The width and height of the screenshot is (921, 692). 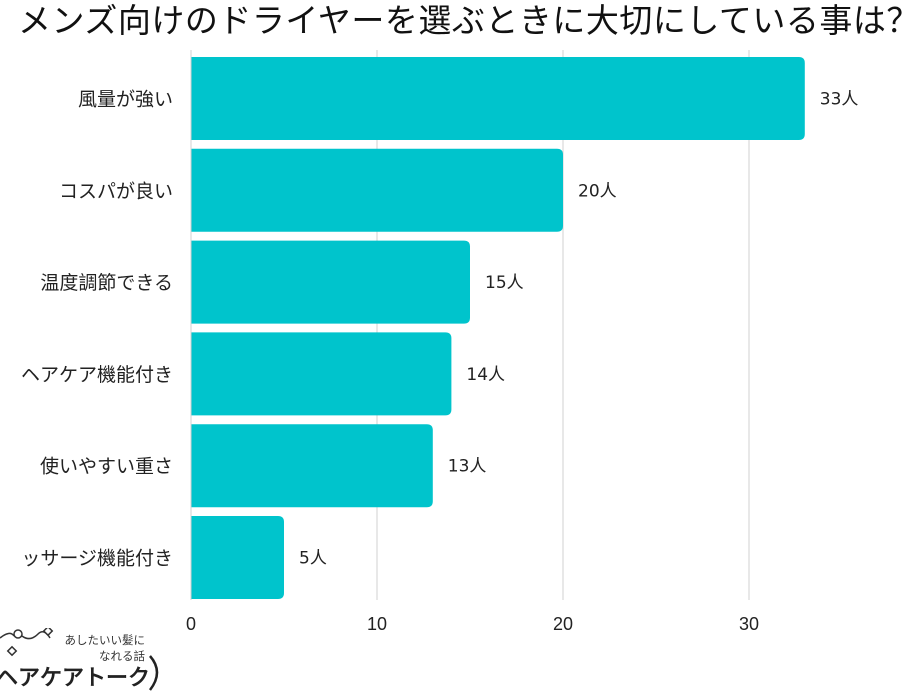 What do you see at coordinates (105, 648) in the screenshot?
I see `logo-tagline: あしたいい髪に なれる話` at bounding box center [105, 648].